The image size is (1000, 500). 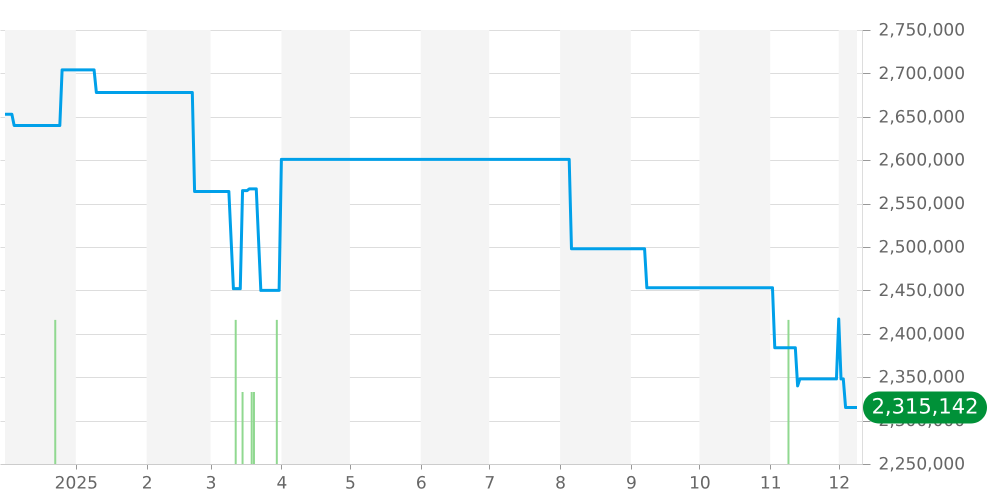 I want to click on x-tick-label: 4, so click(x=282, y=484).